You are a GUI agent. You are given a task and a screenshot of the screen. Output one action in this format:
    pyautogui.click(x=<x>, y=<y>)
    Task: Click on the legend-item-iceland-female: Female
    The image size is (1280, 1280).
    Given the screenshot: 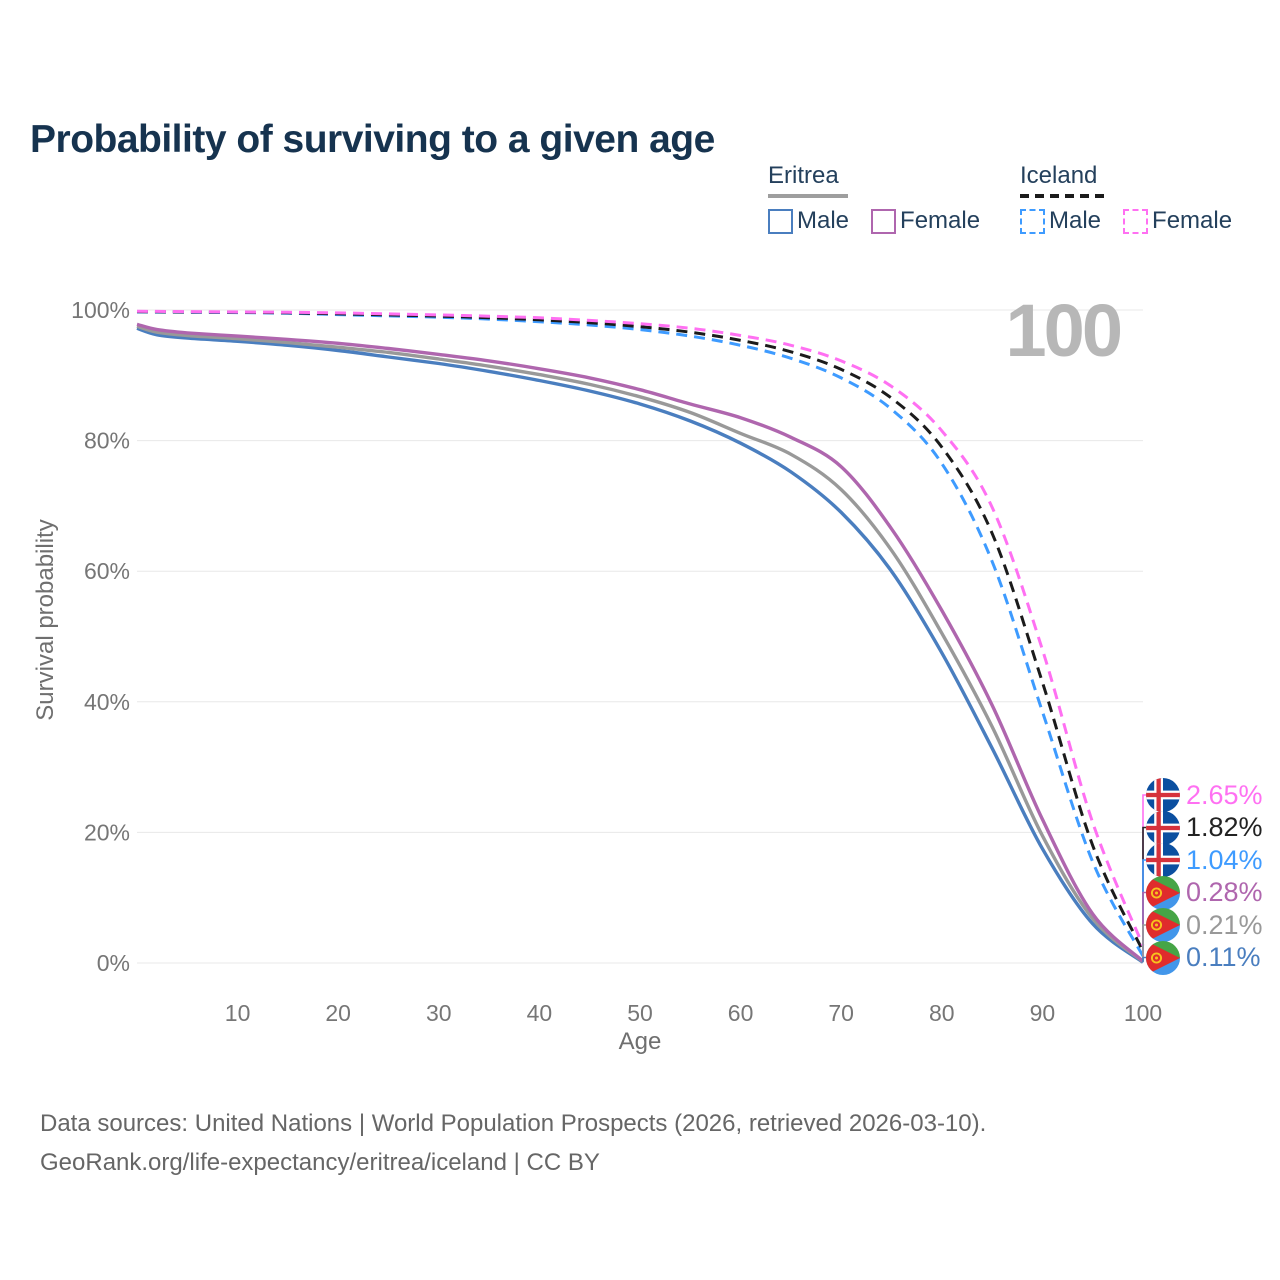 What is the action you would take?
    pyautogui.click(x=1177, y=221)
    